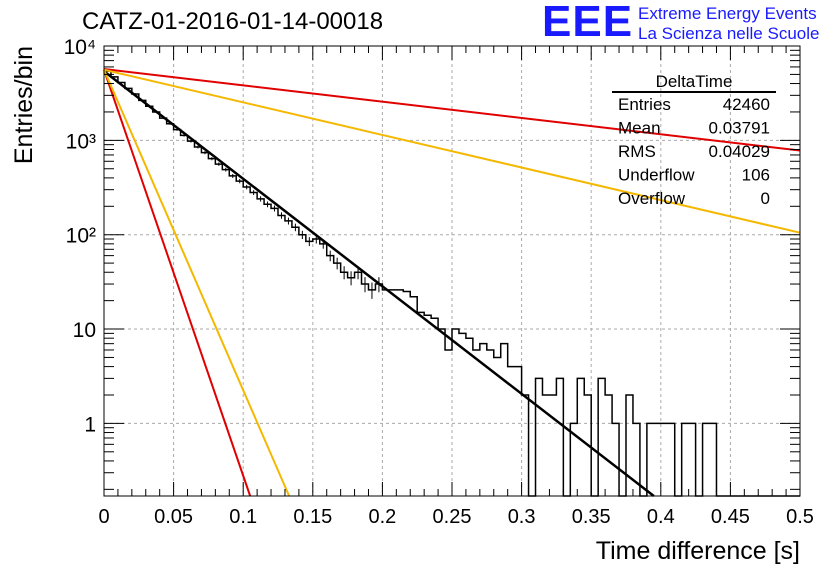 The width and height of the screenshot is (836, 572). Describe the element at coordinates (588, 23) in the screenshot. I see `logo-mark: EEE` at that location.